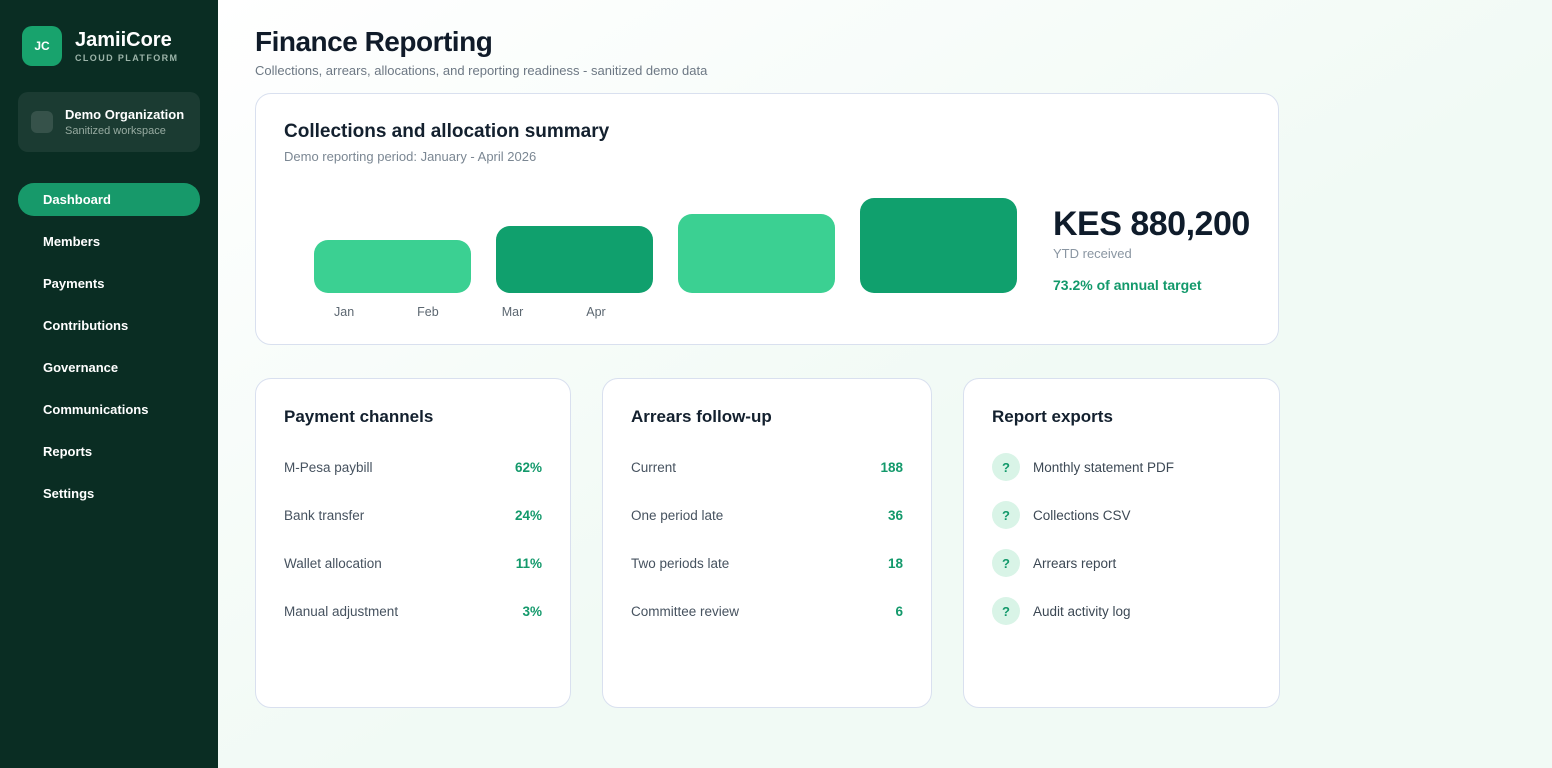 This screenshot has height=768, width=1552. What do you see at coordinates (81, 367) in the screenshot?
I see `nav-label: Governance` at bounding box center [81, 367].